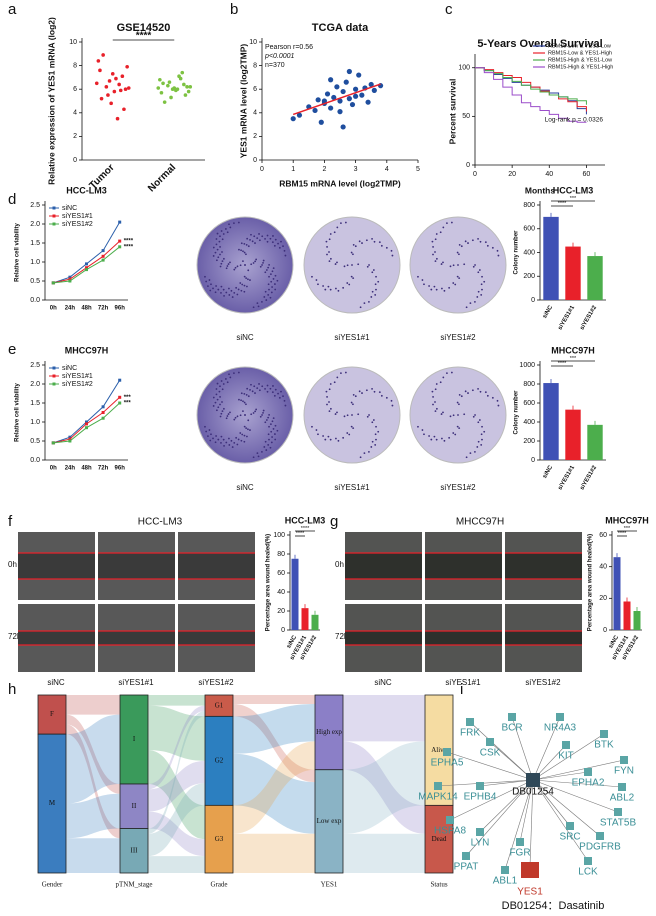 The height and width of the screenshot is (916, 656). I want to click on x-tick-label: siNC, so click(548, 471).